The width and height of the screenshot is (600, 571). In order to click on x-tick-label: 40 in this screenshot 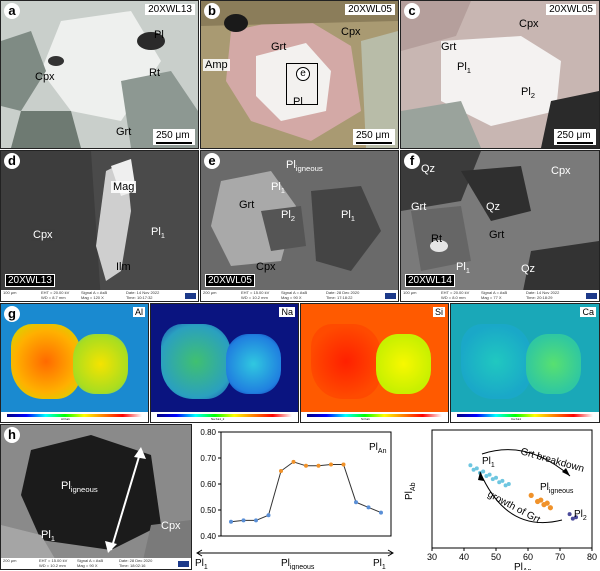, I will do `click(464, 557)`.